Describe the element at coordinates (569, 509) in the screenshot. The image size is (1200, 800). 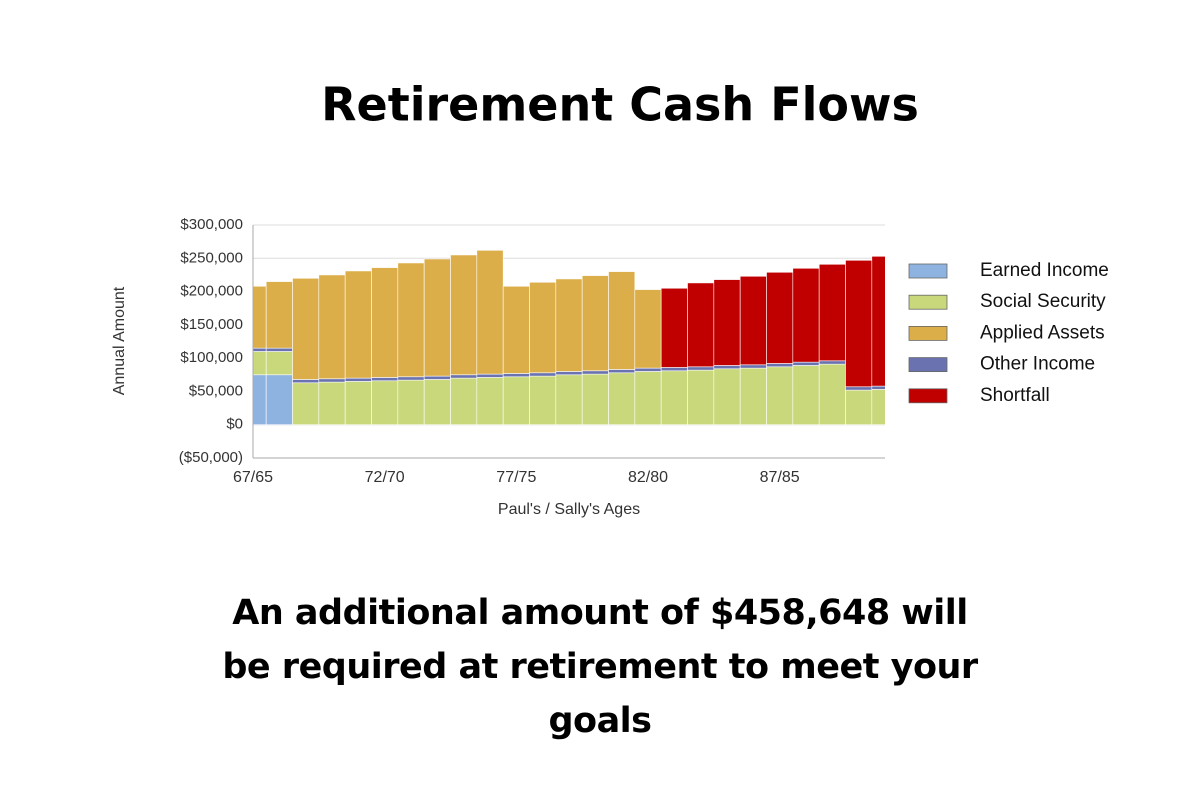
I see `x-axis-title: Paul's / Sally's Ages` at that location.